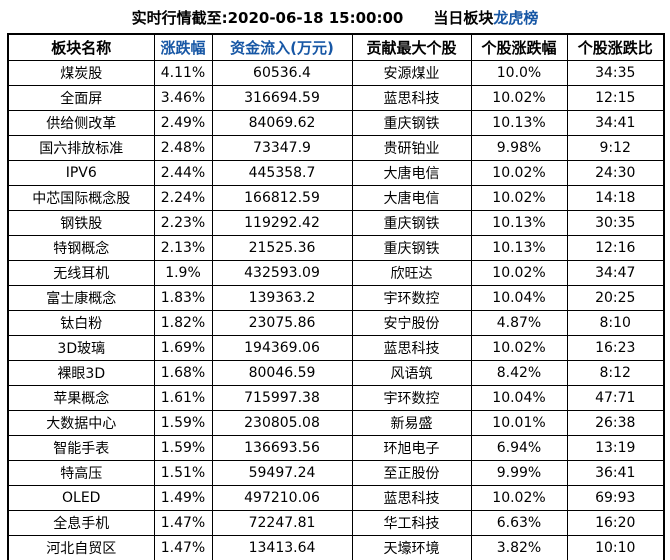  What do you see at coordinates (81, 273) in the screenshot?
I see `sector-cell: 无线耳机` at bounding box center [81, 273].